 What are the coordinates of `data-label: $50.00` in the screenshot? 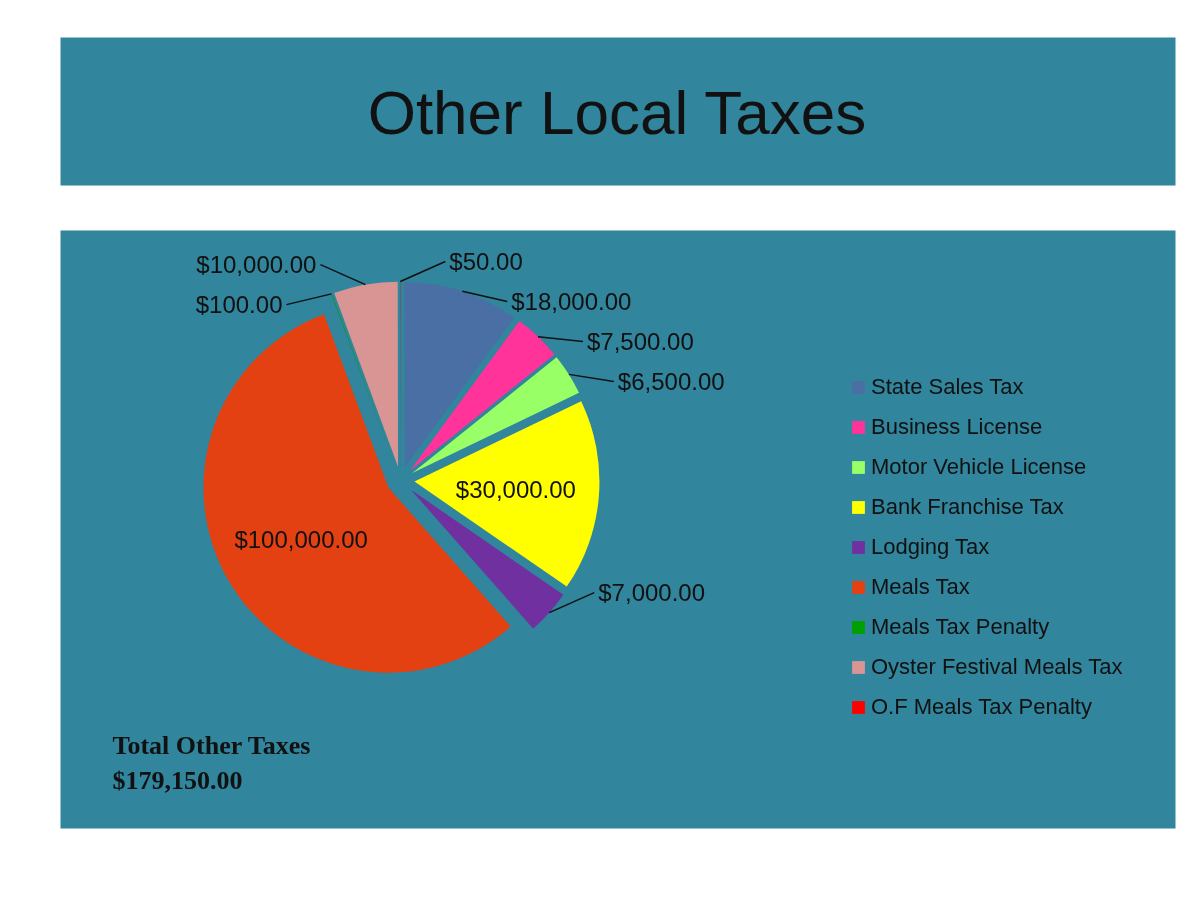 It's located at (486, 261).